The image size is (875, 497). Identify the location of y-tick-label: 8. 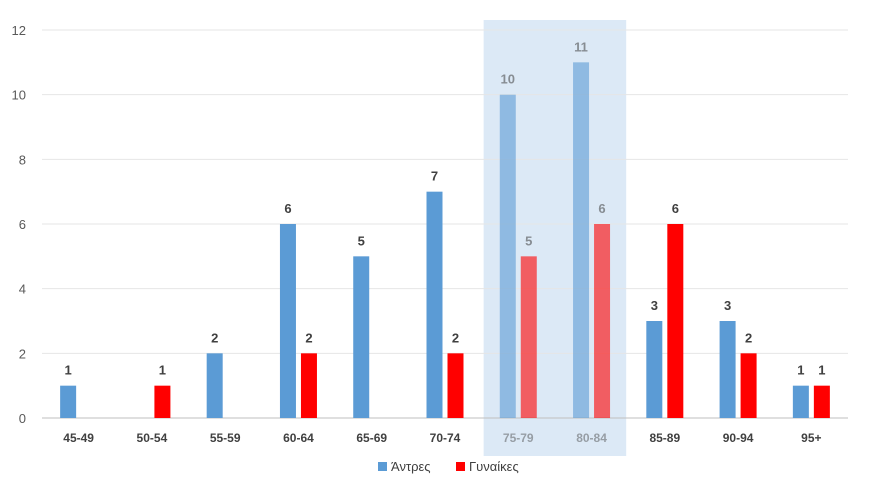
(22, 159).